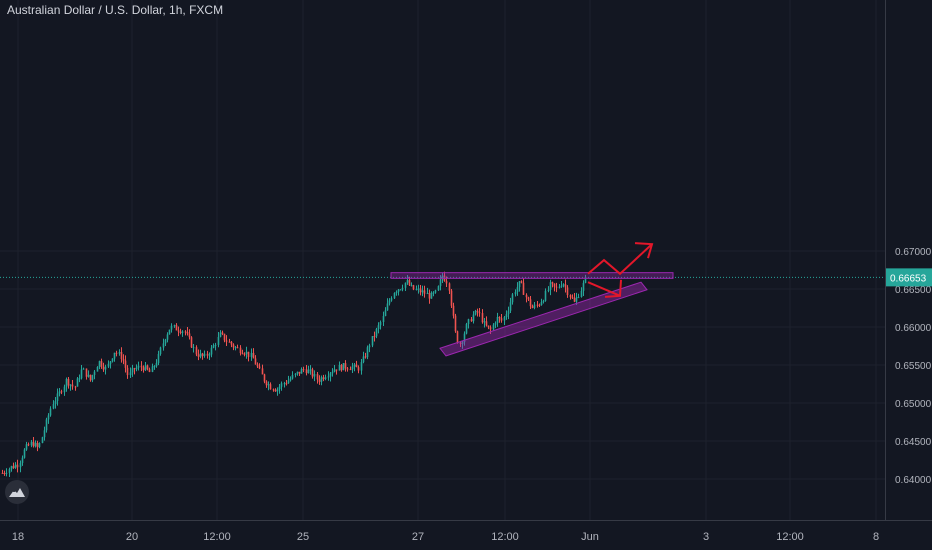  What do you see at coordinates (620, 259) in the screenshot?
I see `scenario-up-arrow` at bounding box center [620, 259].